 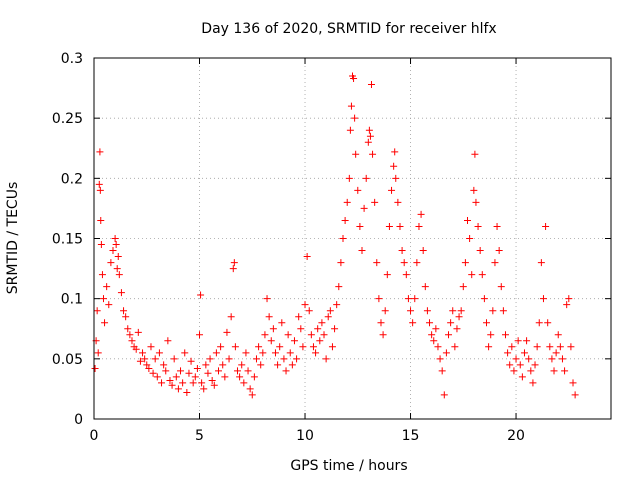 What do you see at coordinates (348, 466) in the screenshot?
I see `x-axis-label: GPS time / hours` at bounding box center [348, 466].